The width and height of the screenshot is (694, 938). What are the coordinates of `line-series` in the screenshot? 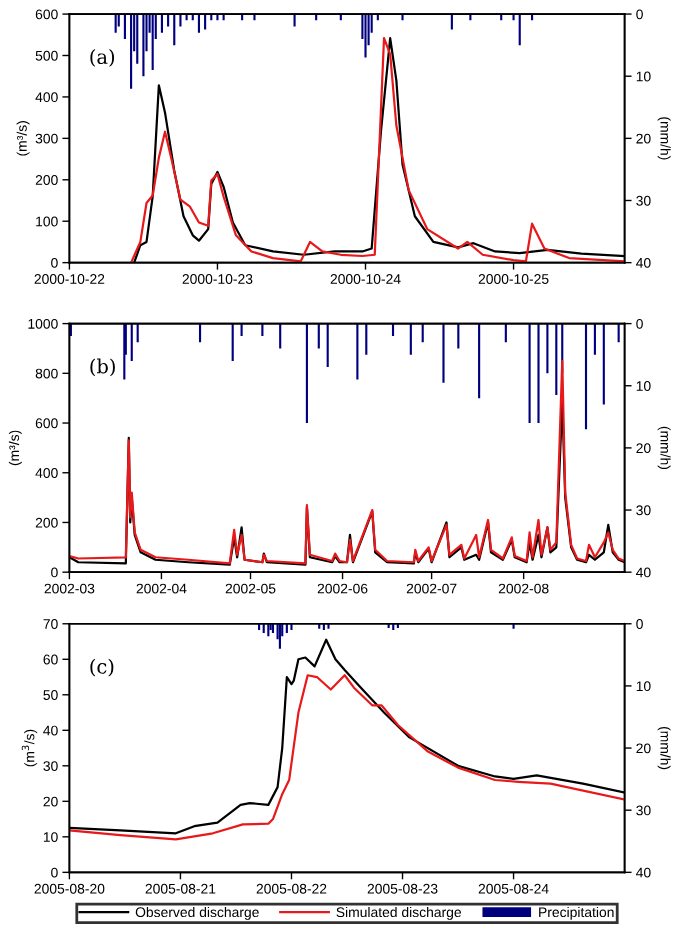 It's located at (347, 757).